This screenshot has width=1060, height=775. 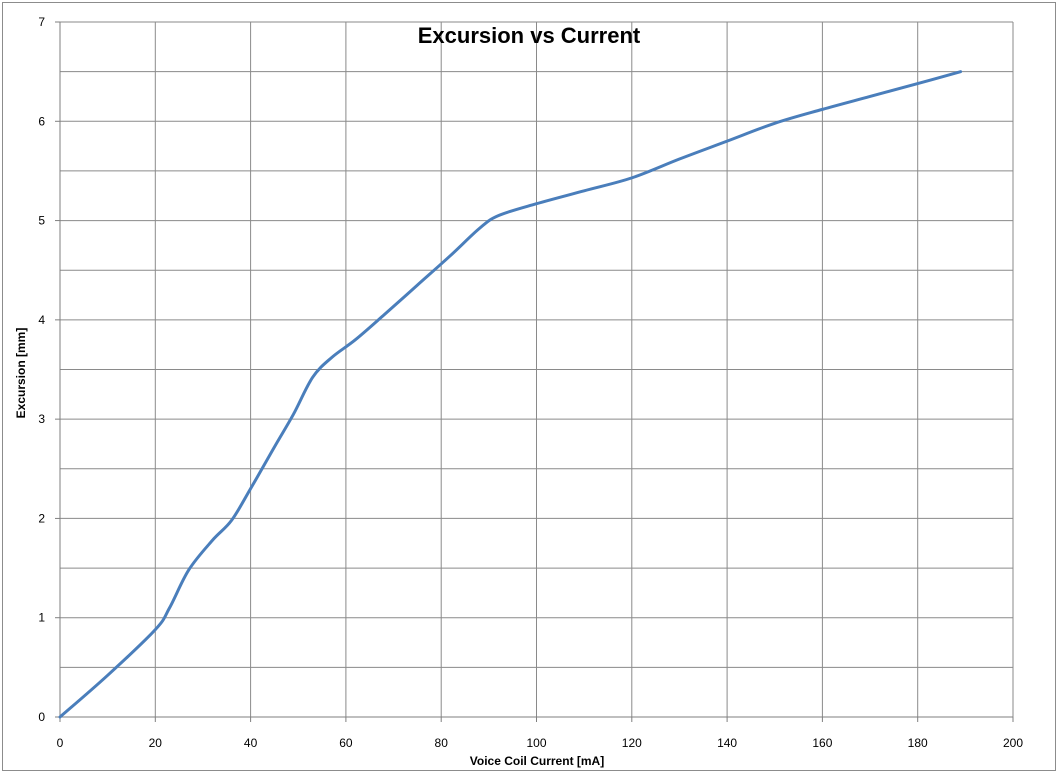 What do you see at coordinates (41, 717) in the screenshot?
I see `y-tick-label: 0` at bounding box center [41, 717].